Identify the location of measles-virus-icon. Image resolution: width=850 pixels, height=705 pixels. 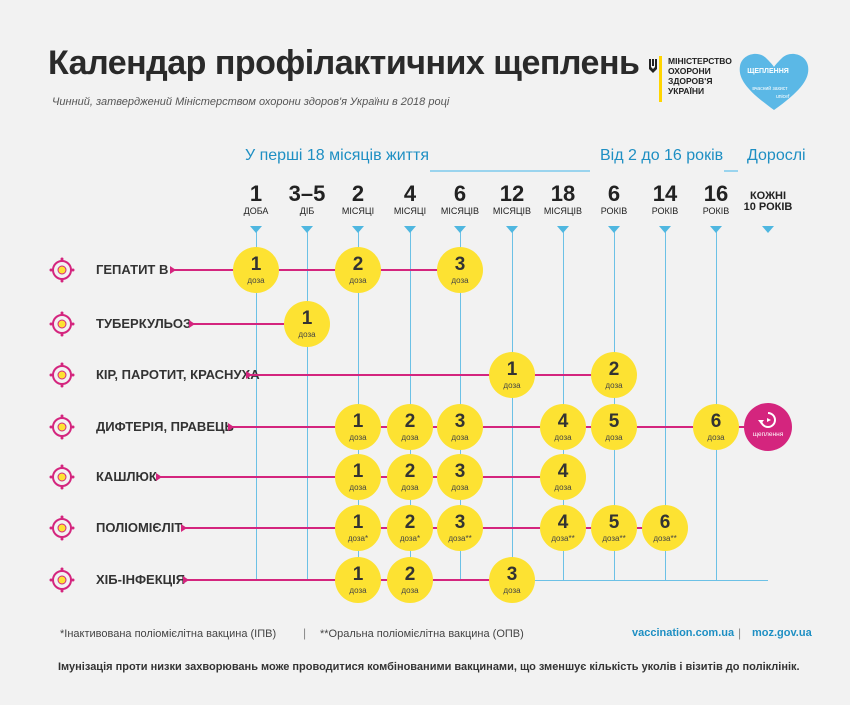
(62, 375).